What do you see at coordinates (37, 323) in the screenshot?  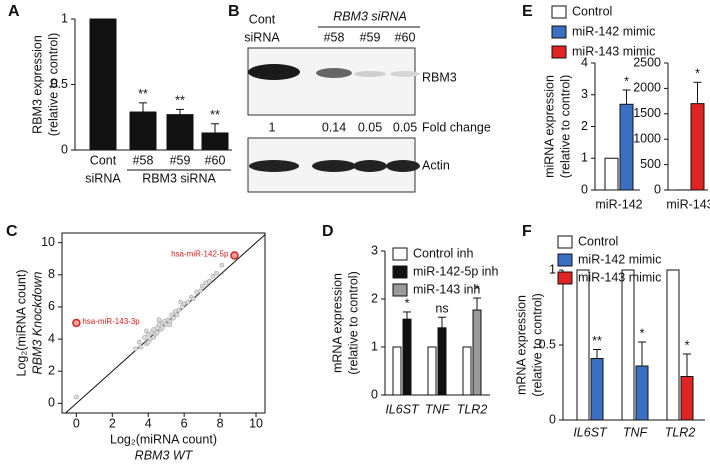 I see `y-axis-label: RBM3 Knockdown` at bounding box center [37, 323].